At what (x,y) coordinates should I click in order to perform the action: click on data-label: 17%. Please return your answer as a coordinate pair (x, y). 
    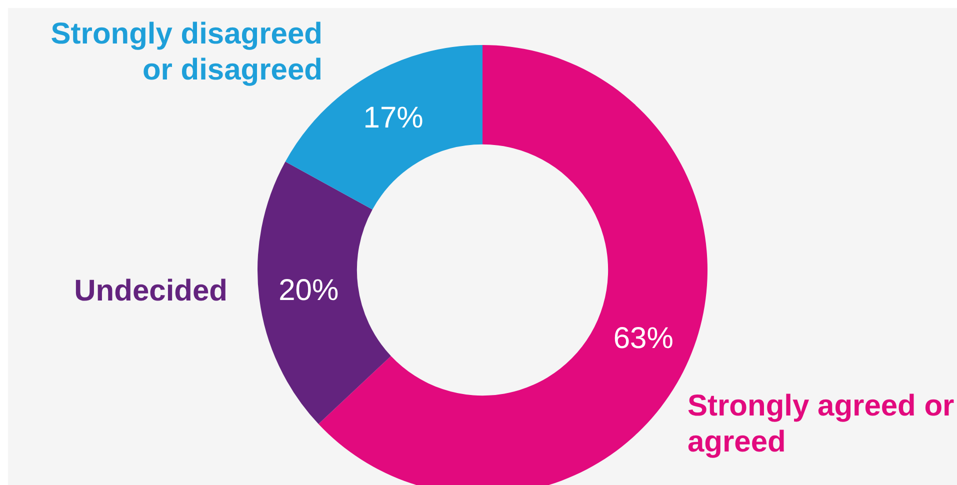
    Looking at the image, I should click on (393, 117).